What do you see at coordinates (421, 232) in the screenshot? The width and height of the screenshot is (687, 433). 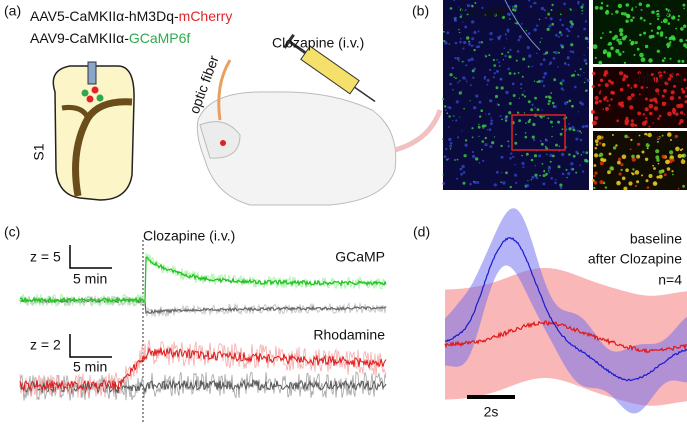 I see `panel-label: (d)` at bounding box center [421, 232].